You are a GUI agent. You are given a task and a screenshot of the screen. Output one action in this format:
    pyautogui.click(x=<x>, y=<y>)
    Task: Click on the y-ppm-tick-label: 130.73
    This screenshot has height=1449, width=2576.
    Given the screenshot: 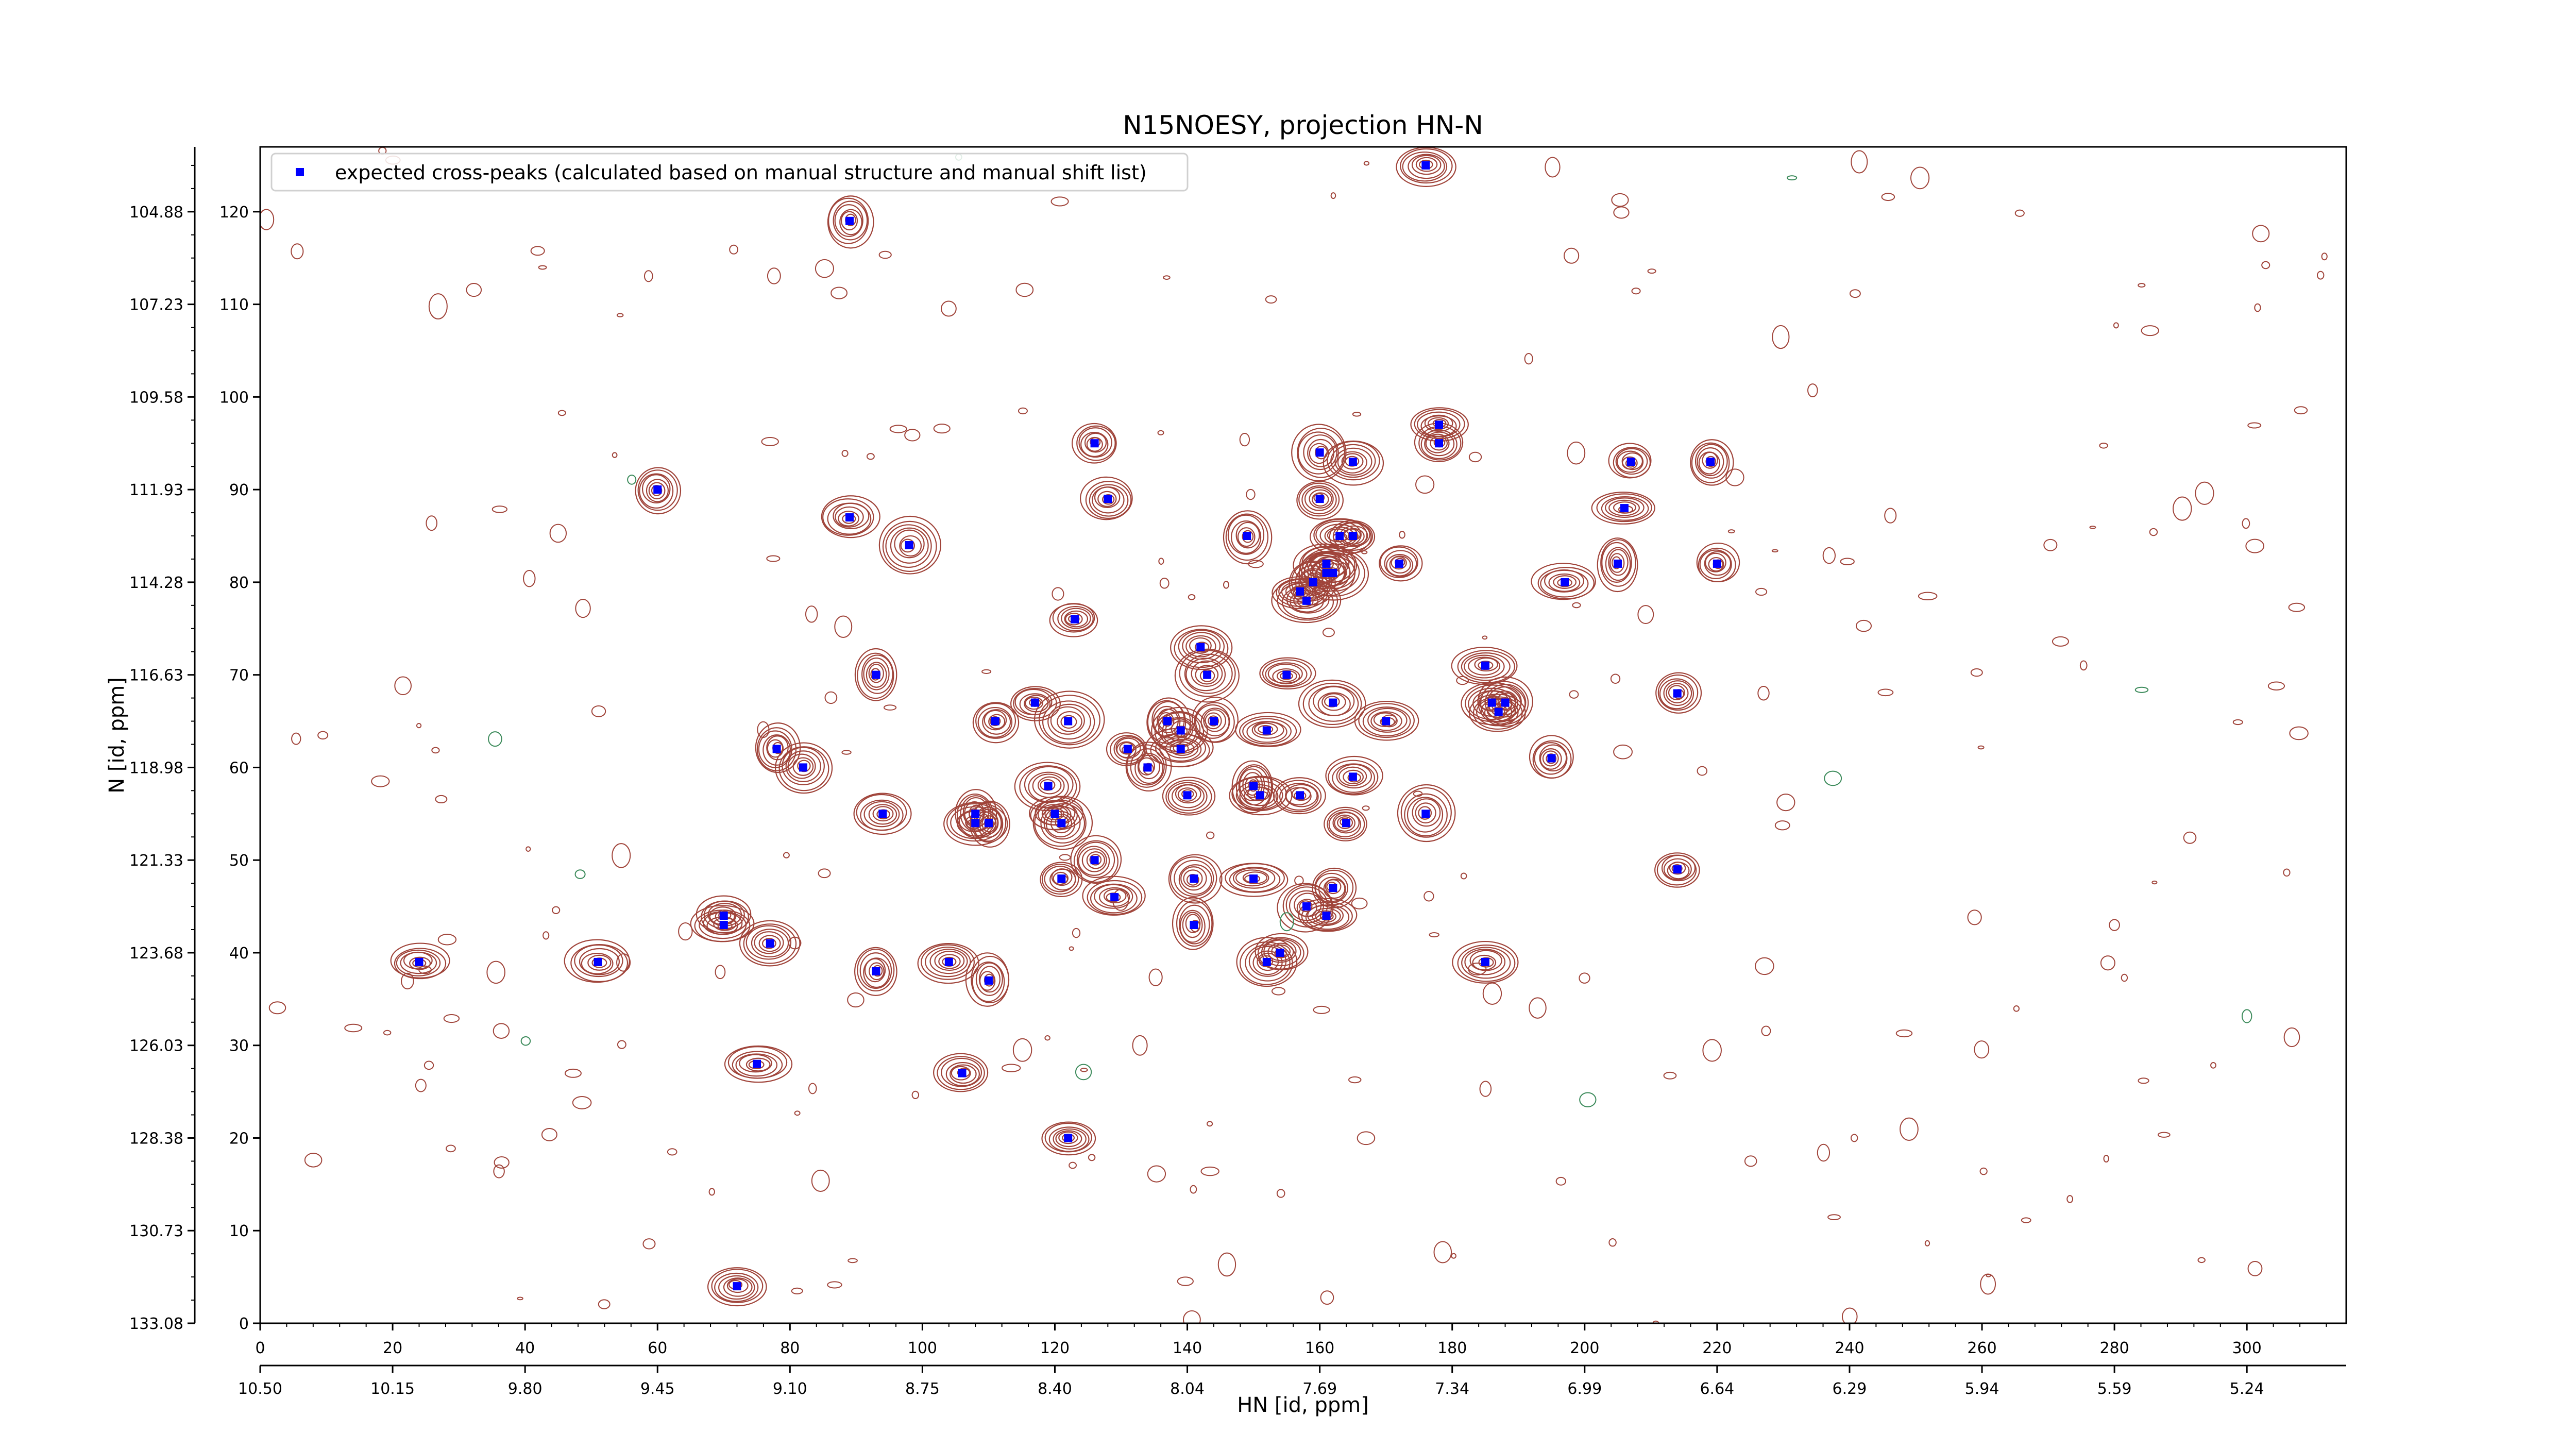 What is the action you would take?
    pyautogui.click(x=156, y=1231)
    